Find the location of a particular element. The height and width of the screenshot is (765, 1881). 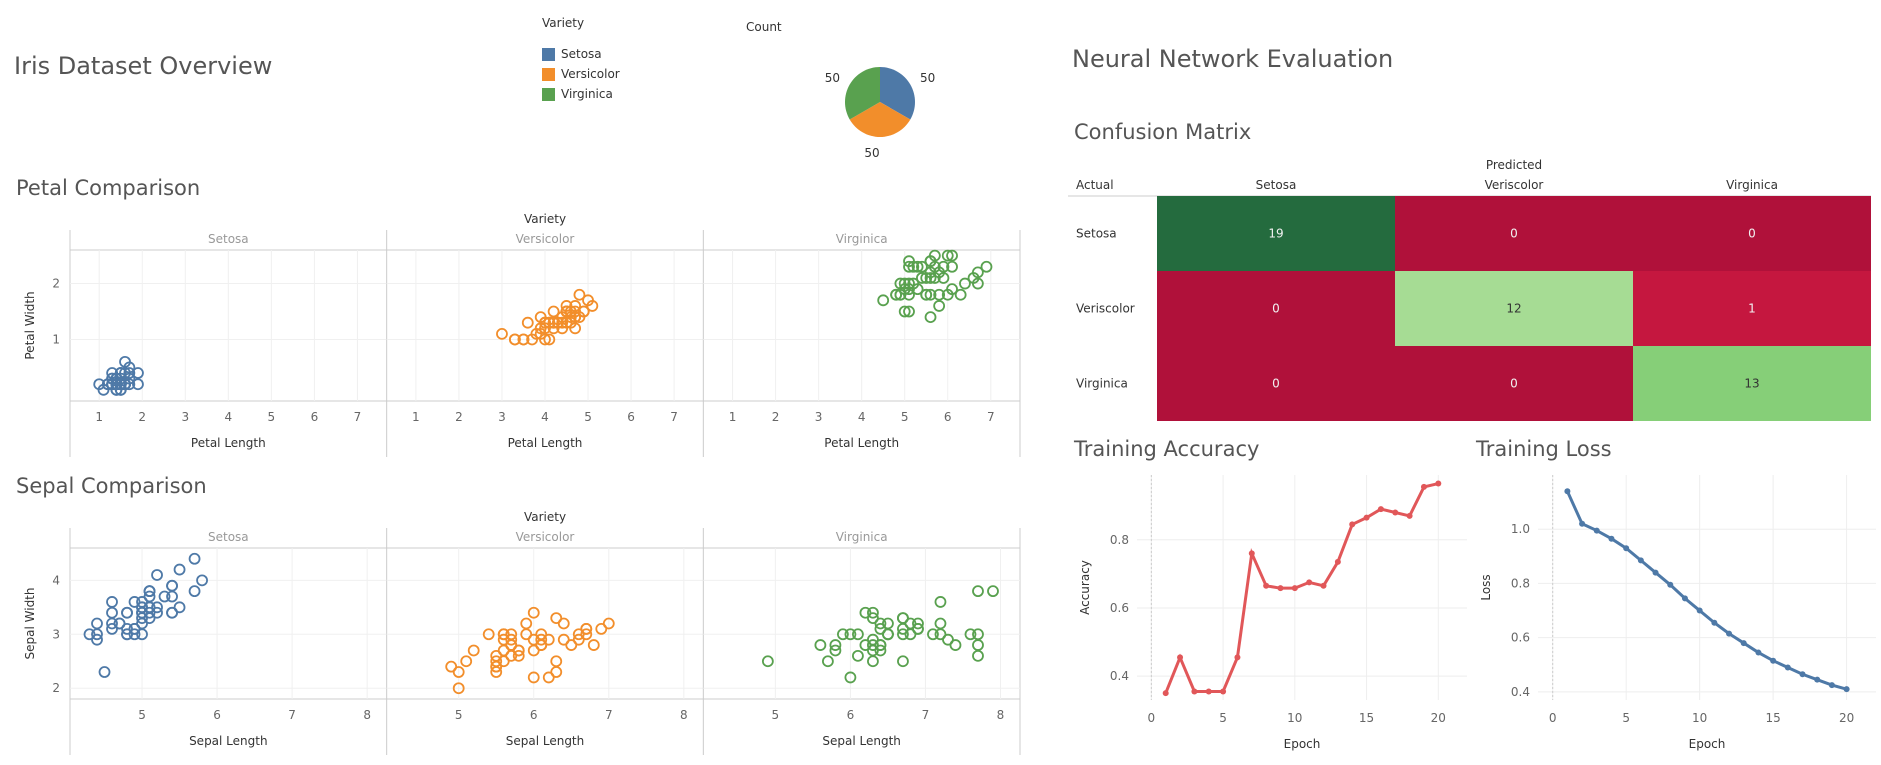

legend-swatch-setosa is located at coordinates (548, 54).